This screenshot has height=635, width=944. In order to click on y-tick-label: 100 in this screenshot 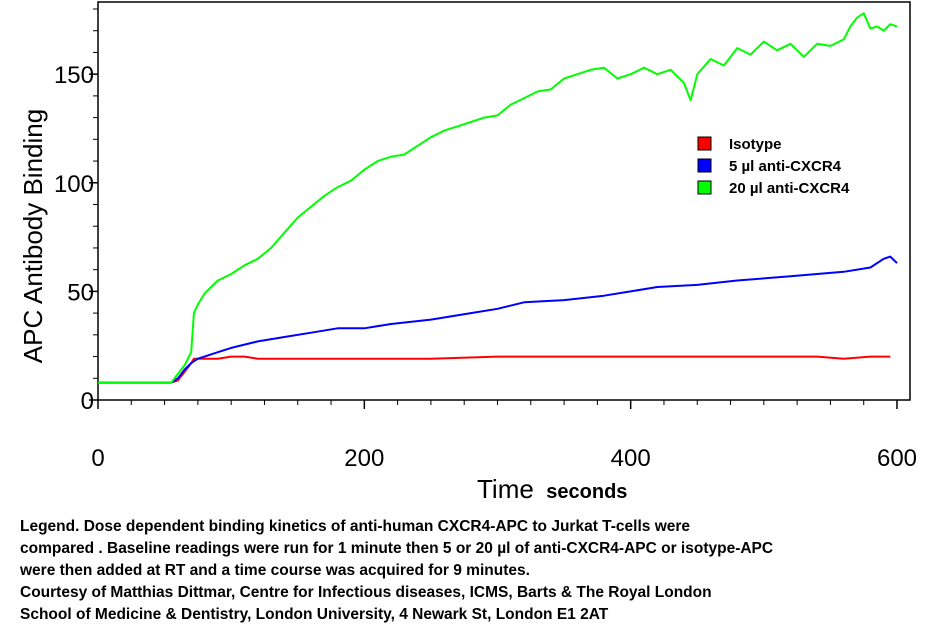, I will do `click(74, 184)`.